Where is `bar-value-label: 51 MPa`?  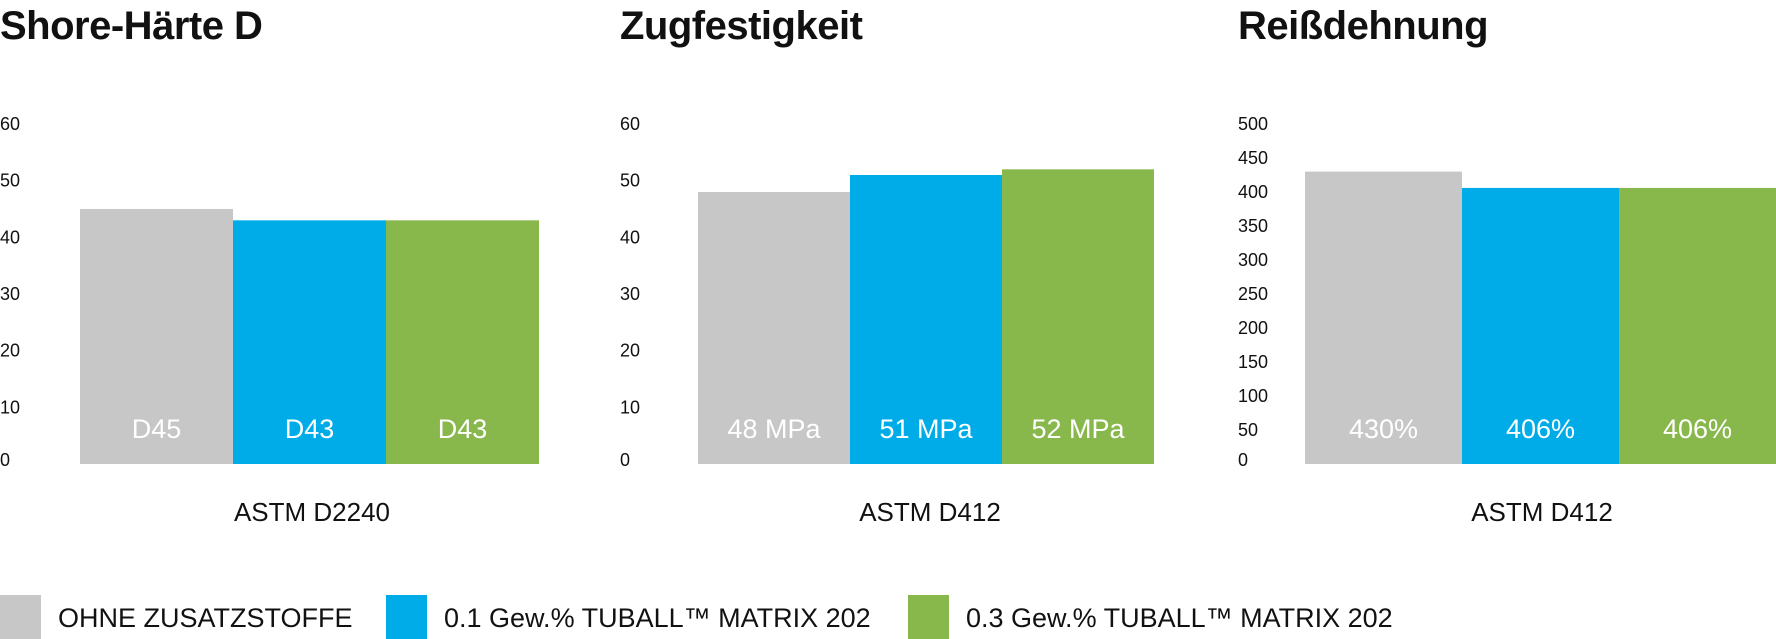 bar-value-label: 51 MPa is located at coordinates (926, 429).